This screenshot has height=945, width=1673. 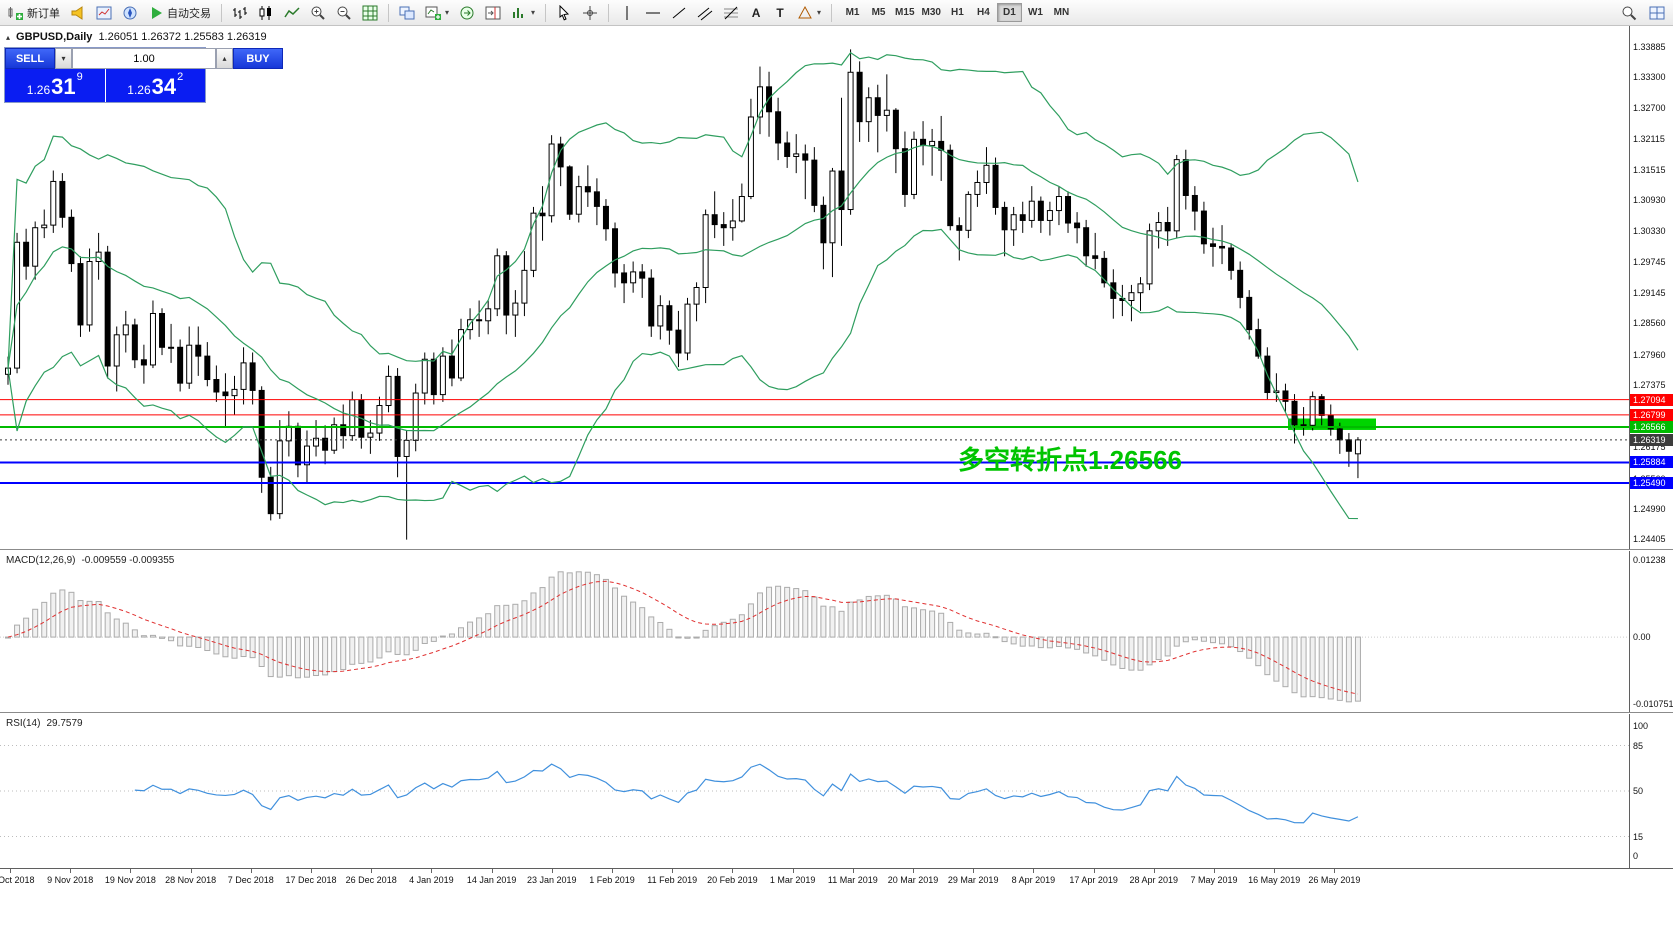 I want to click on navigator-button, so click(x=130, y=12).